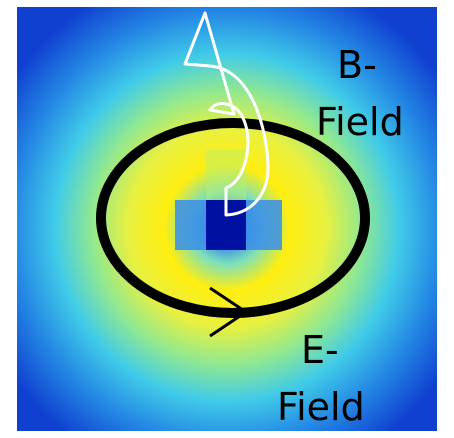 The height and width of the screenshot is (438, 454). Describe the element at coordinates (226, 114) in the screenshot. I see `b-field-arrow-icon` at that location.